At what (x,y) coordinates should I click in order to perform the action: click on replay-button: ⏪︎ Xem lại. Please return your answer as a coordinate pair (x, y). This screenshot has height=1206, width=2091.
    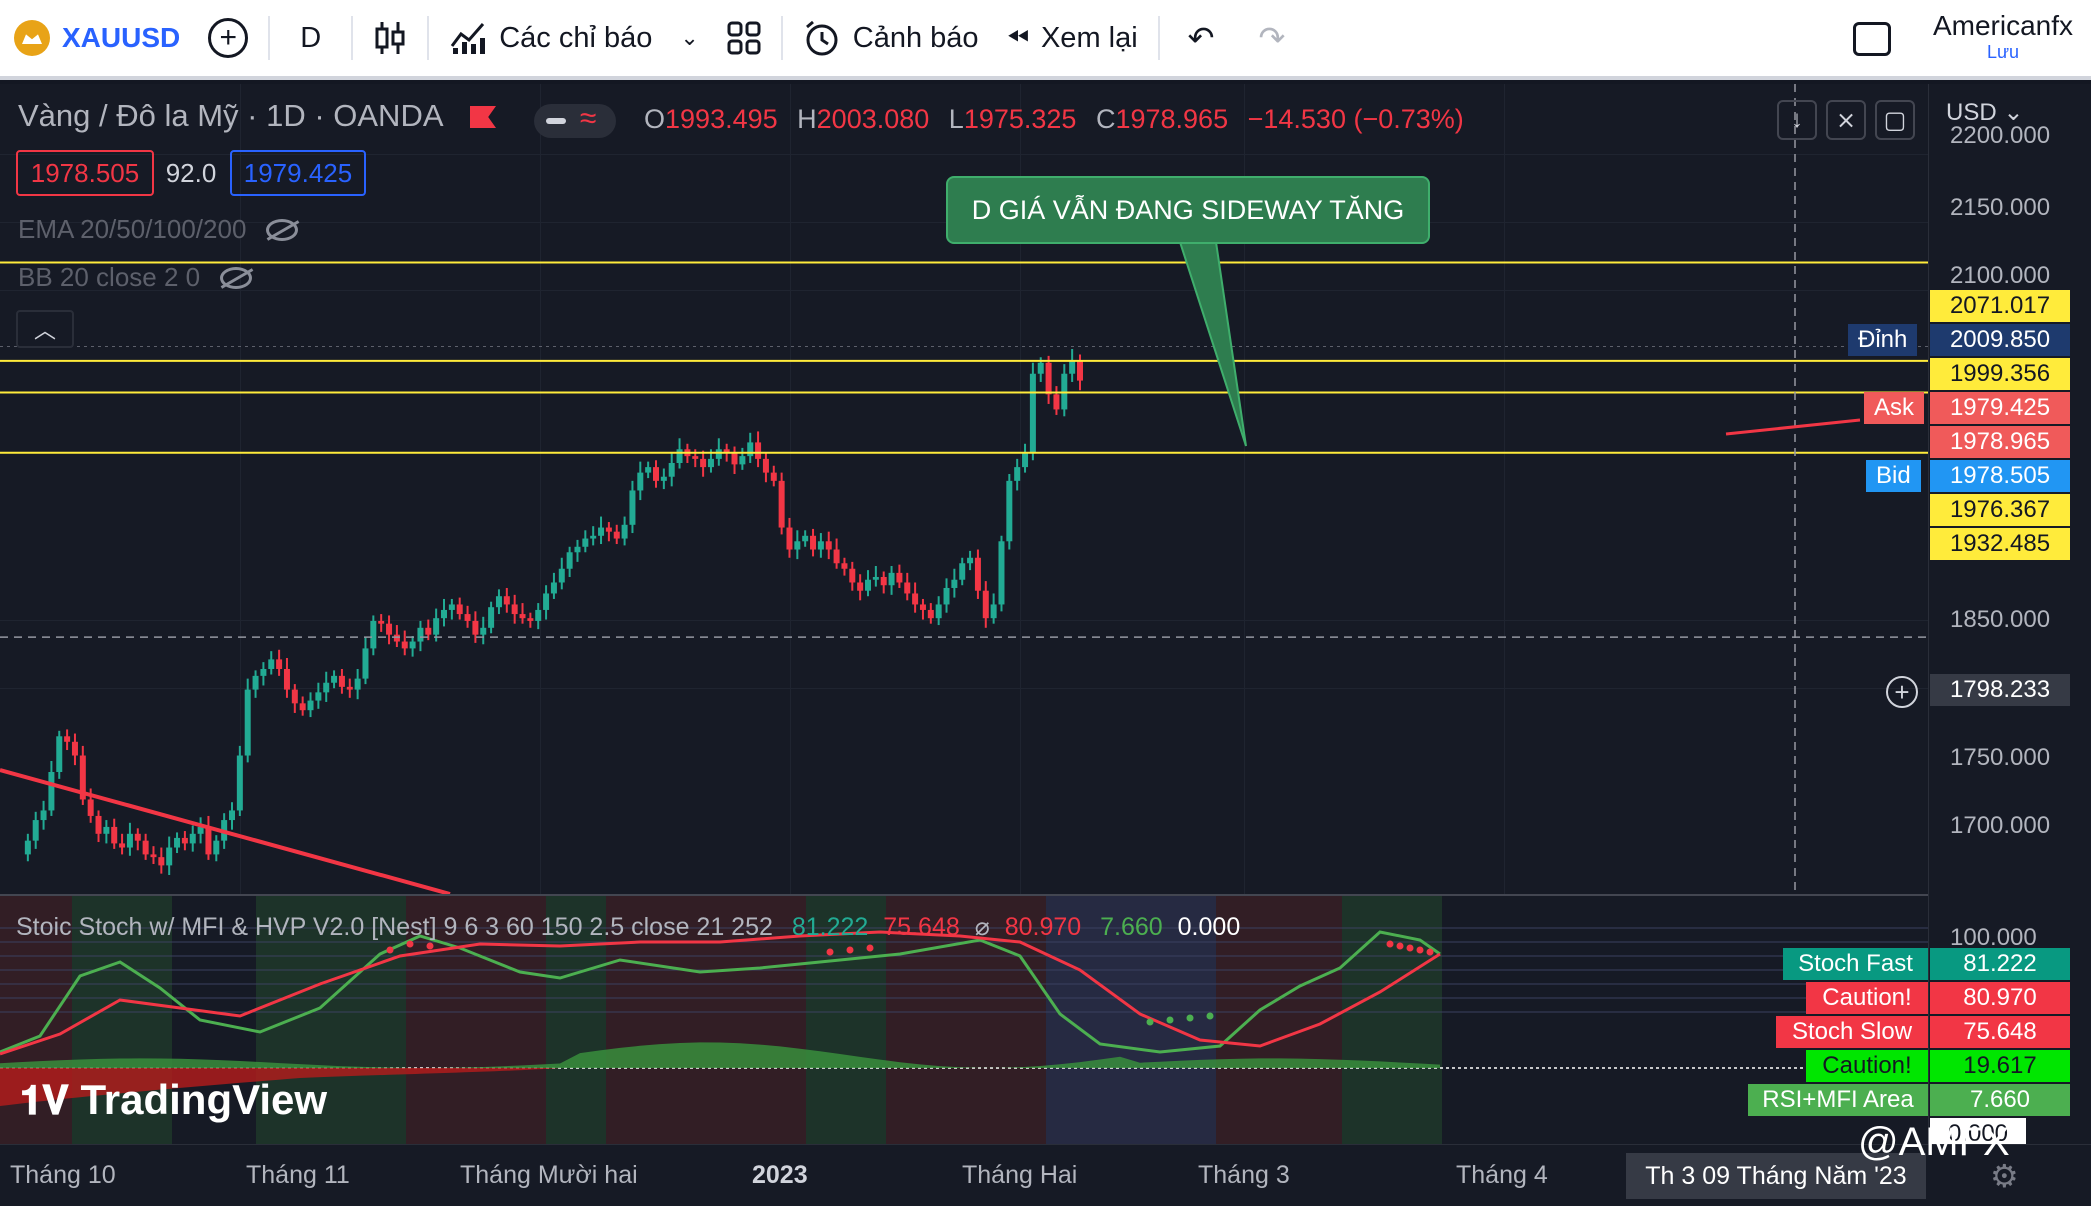
    Looking at the image, I should click on (1072, 39).